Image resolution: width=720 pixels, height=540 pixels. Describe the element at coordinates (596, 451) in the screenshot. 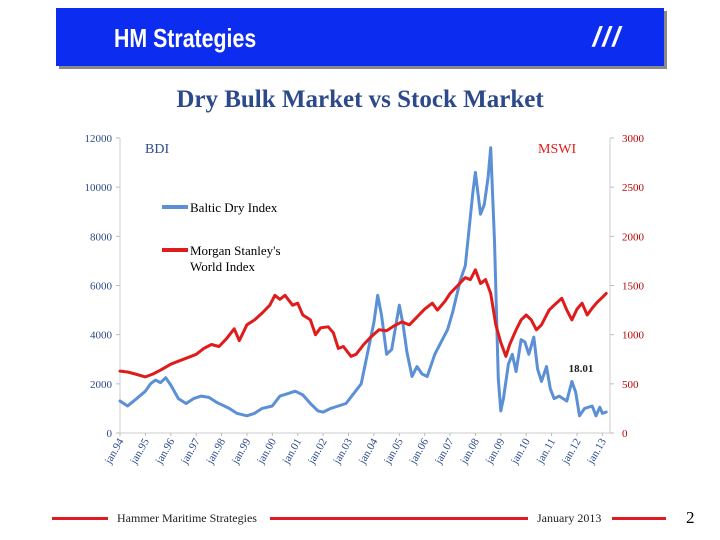

I see `x-tick-label: jan.13` at that location.